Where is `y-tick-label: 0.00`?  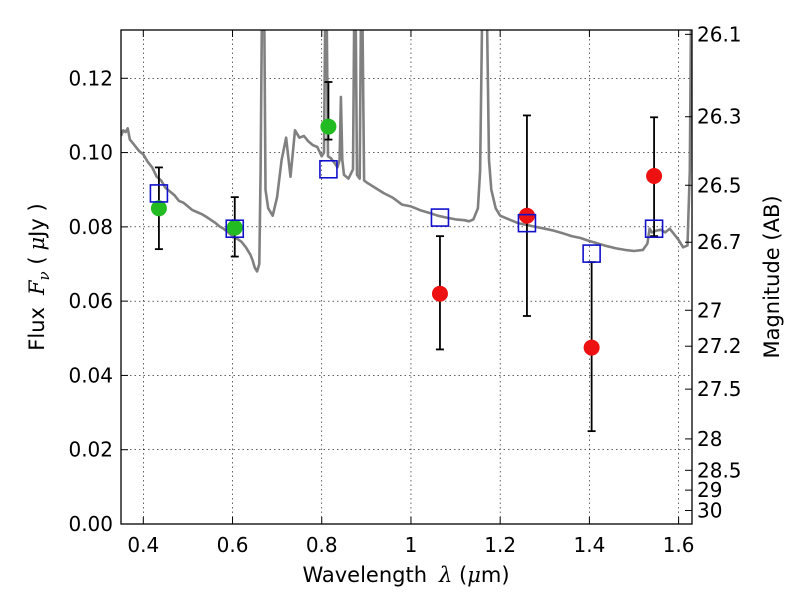 y-tick-label: 0.00 is located at coordinates (90, 524).